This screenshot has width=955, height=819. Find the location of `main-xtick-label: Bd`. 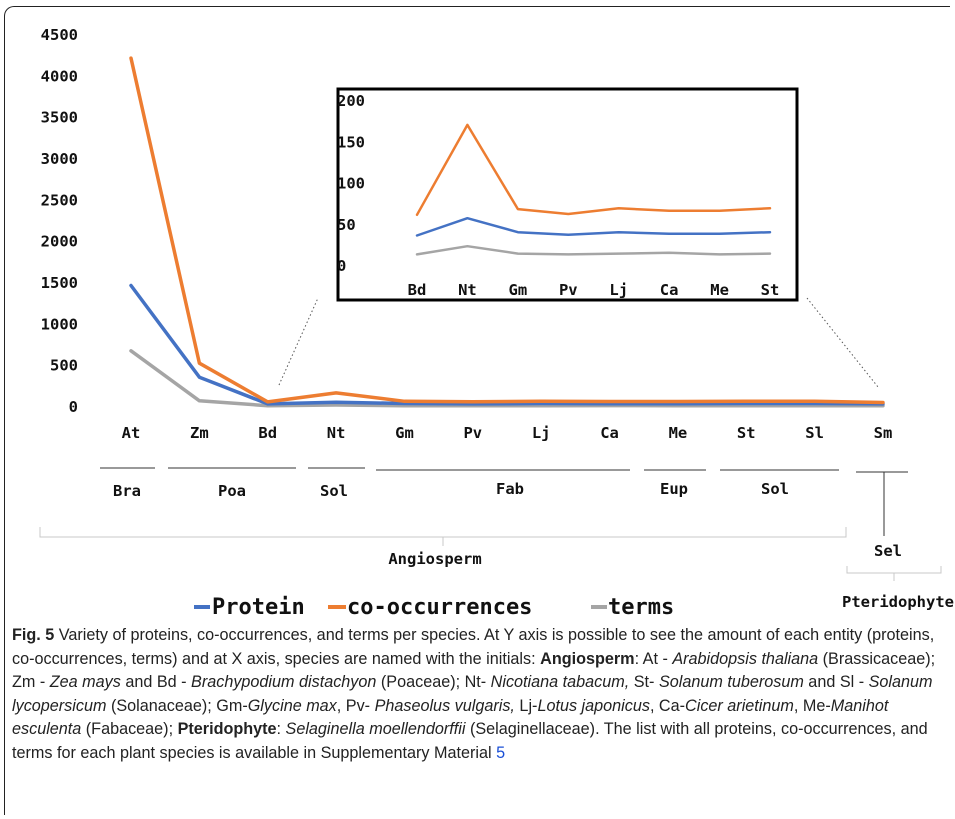

main-xtick-label: Bd is located at coordinates (267, 433).